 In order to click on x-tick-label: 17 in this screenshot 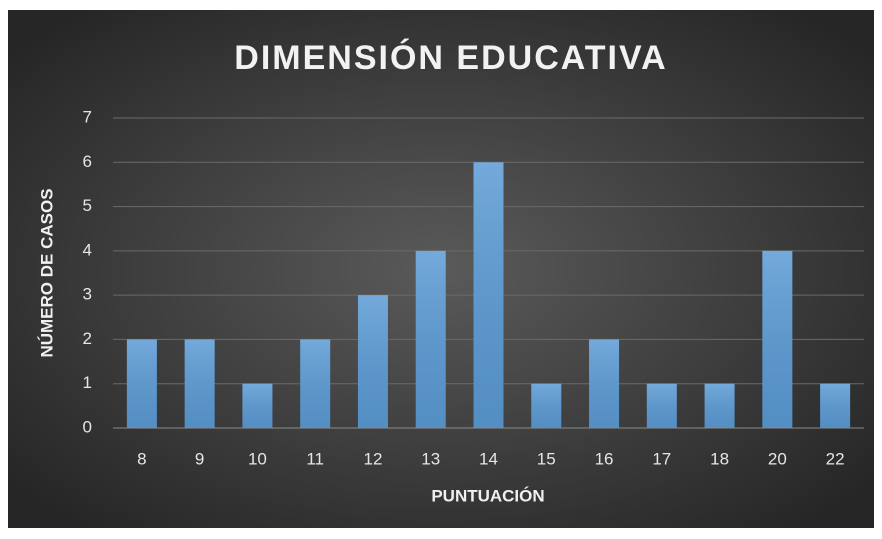, I will do `click(661, 458)`.